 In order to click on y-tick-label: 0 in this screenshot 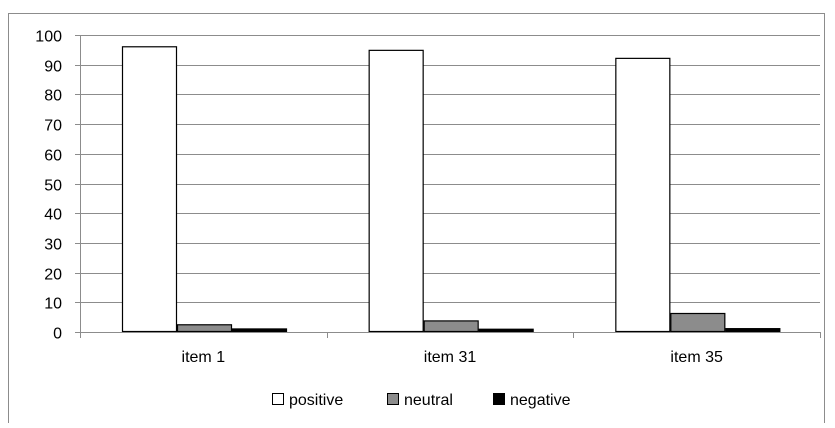, I will do `click(57, 334)`.